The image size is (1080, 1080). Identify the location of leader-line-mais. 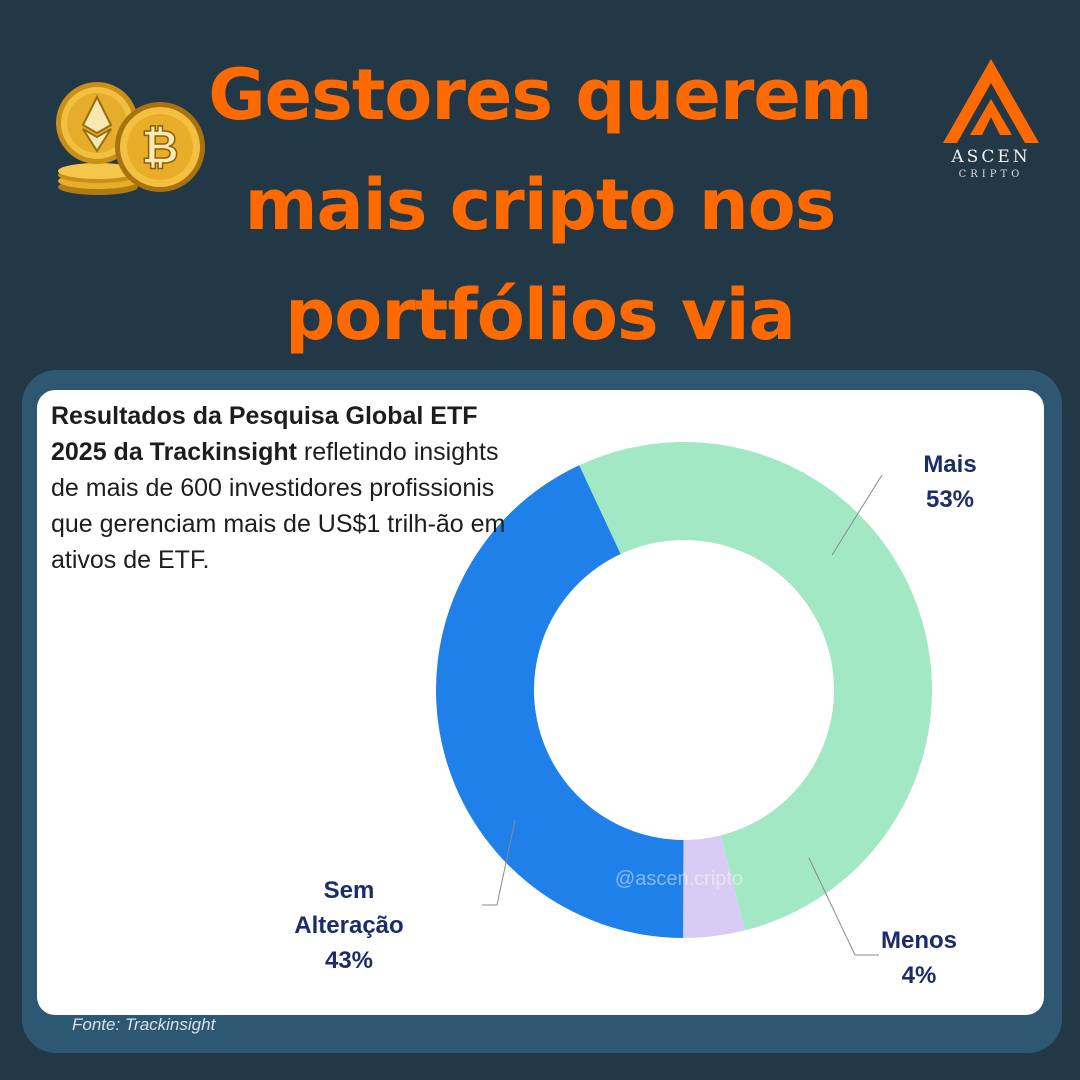
(857, 515).